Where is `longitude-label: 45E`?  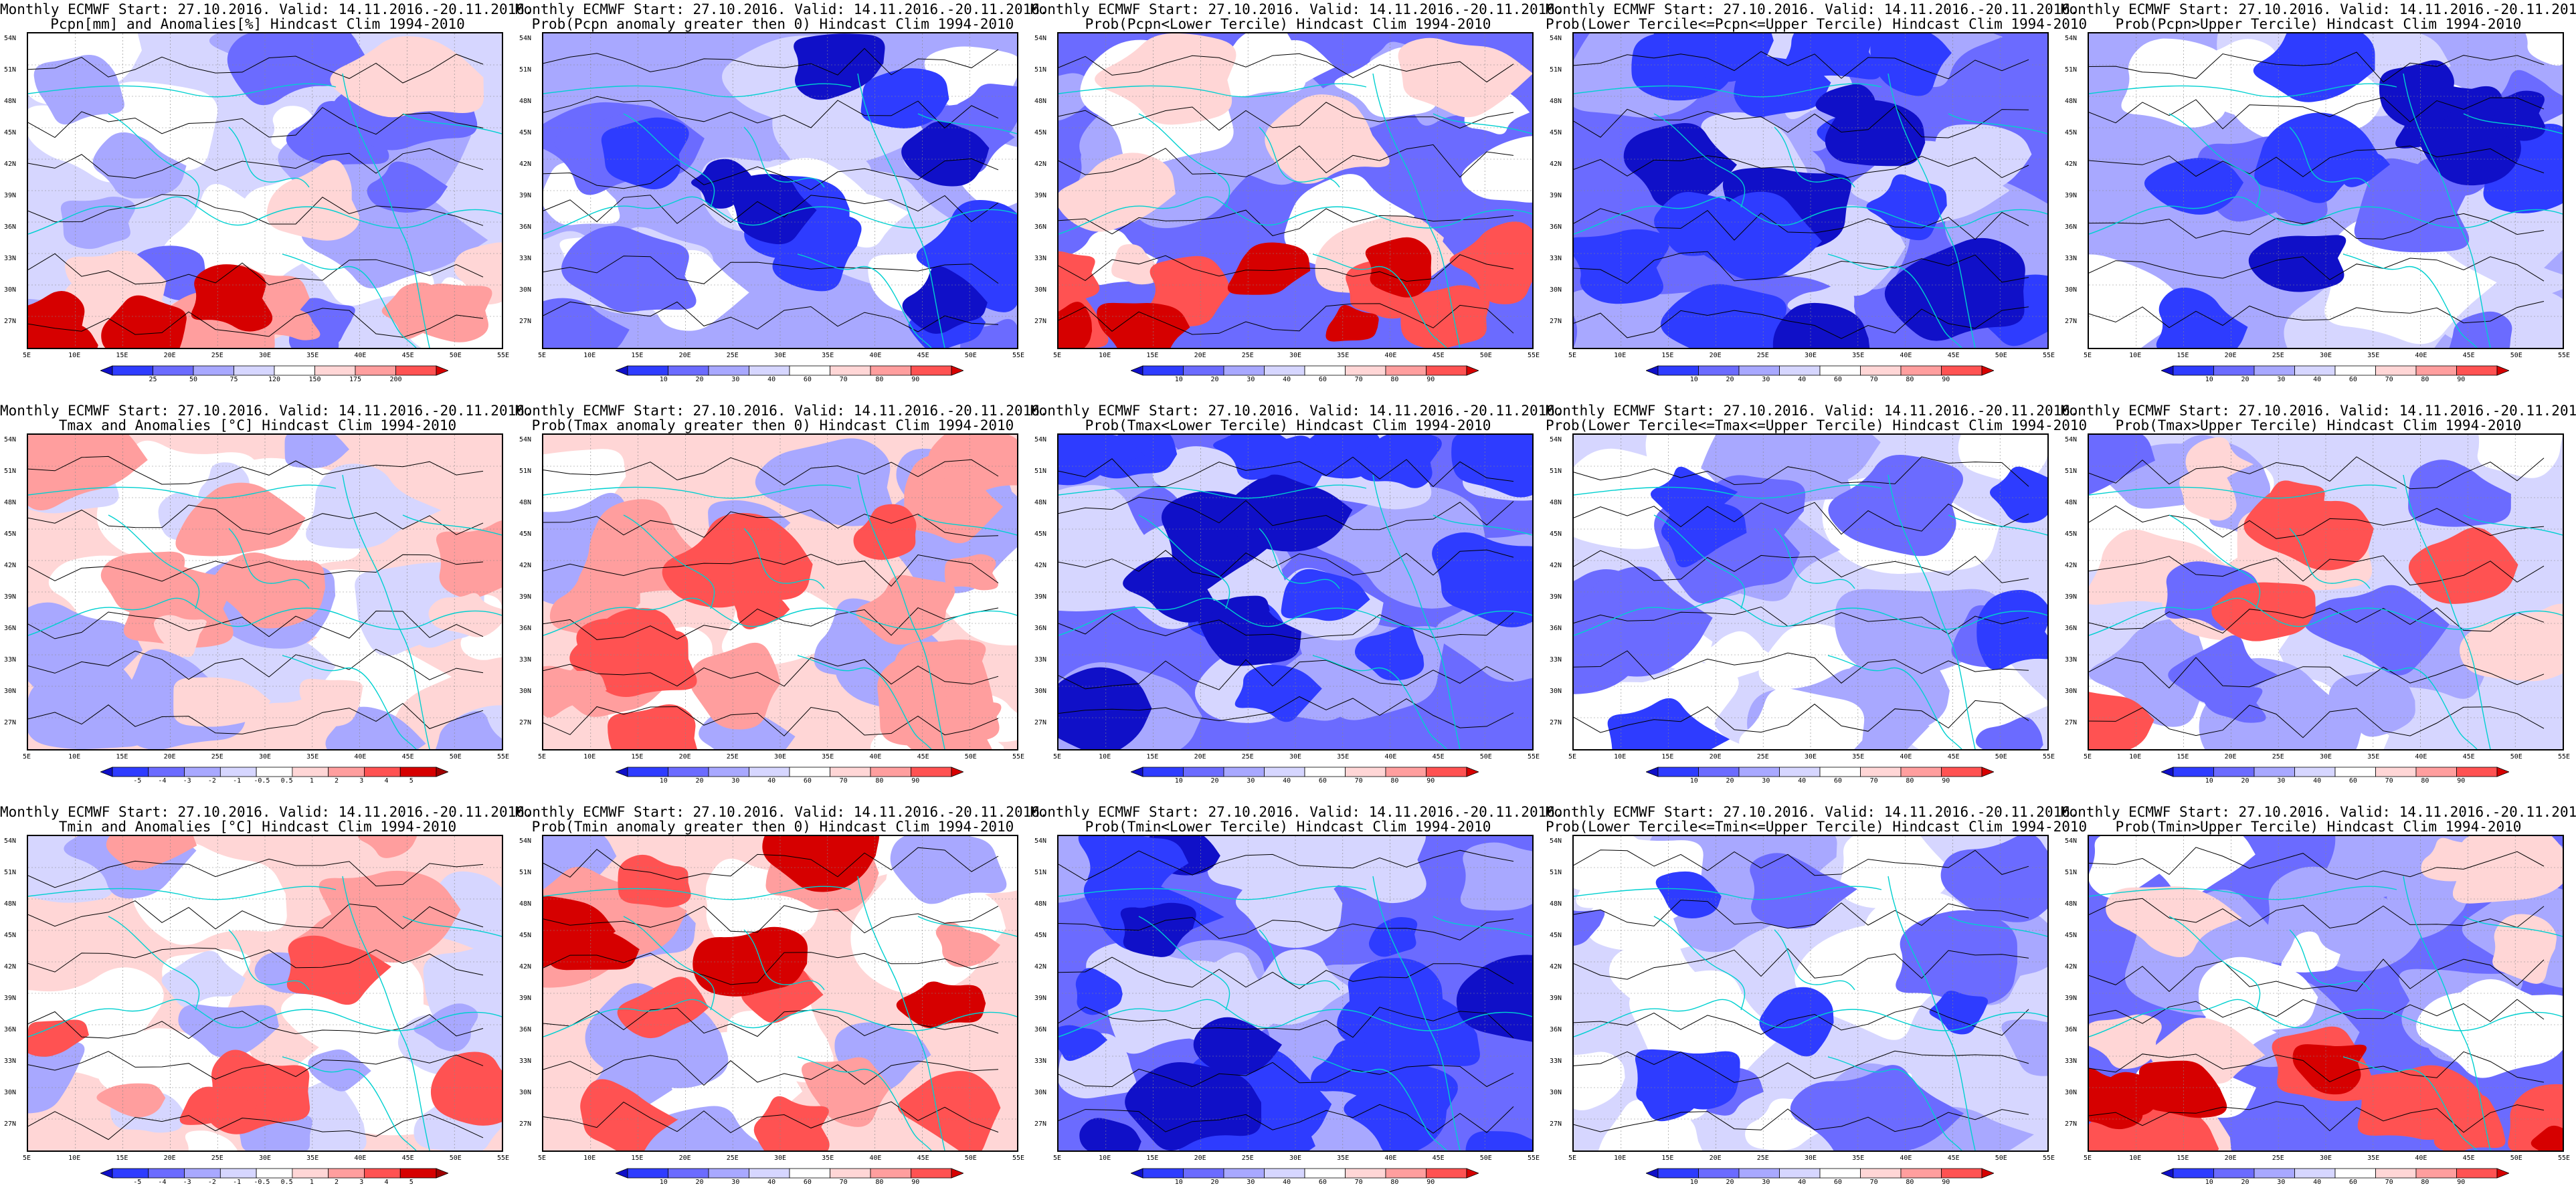
longitude-label: 45E is located at coordinates (923, 757).